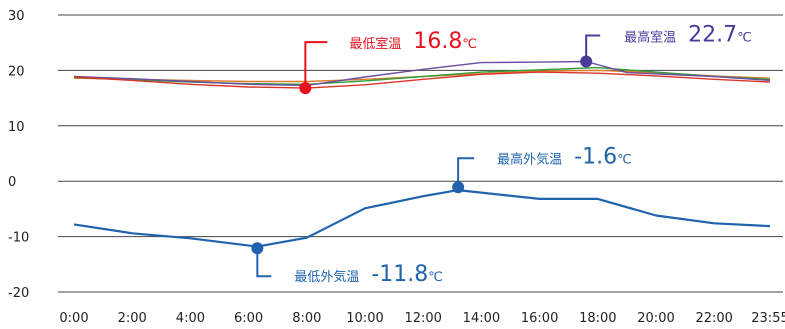 This screenshot has width=785, height=329. I want to click on annotation-text: 最低室温 16.8℃, so click(413, 41).